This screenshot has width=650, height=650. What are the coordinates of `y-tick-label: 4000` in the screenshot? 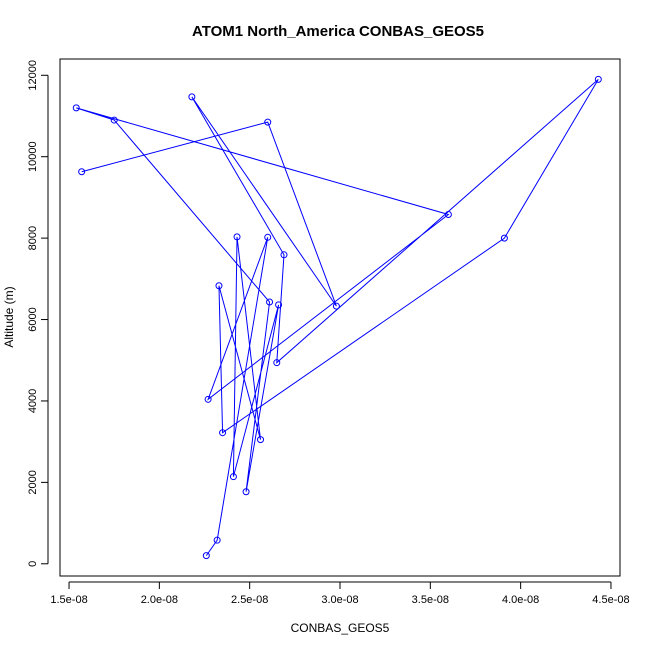 It's located at (33, 401).